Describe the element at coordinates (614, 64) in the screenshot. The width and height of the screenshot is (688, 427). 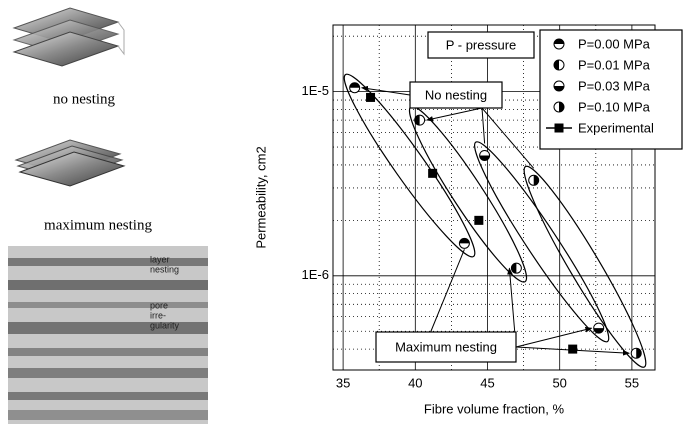
I see `legend-label: P=0.01 MPa` at that location.